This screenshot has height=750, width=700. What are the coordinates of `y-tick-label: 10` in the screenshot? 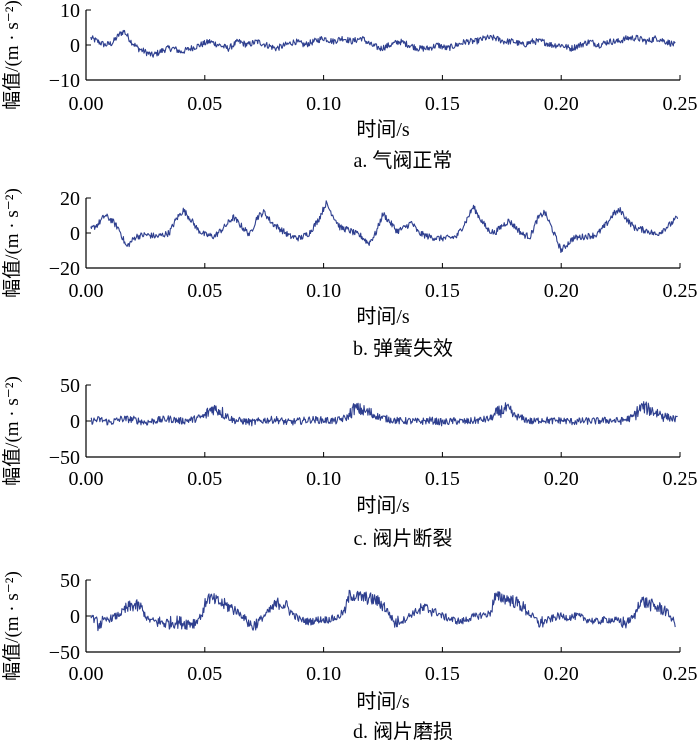 It's located at (70, 11).